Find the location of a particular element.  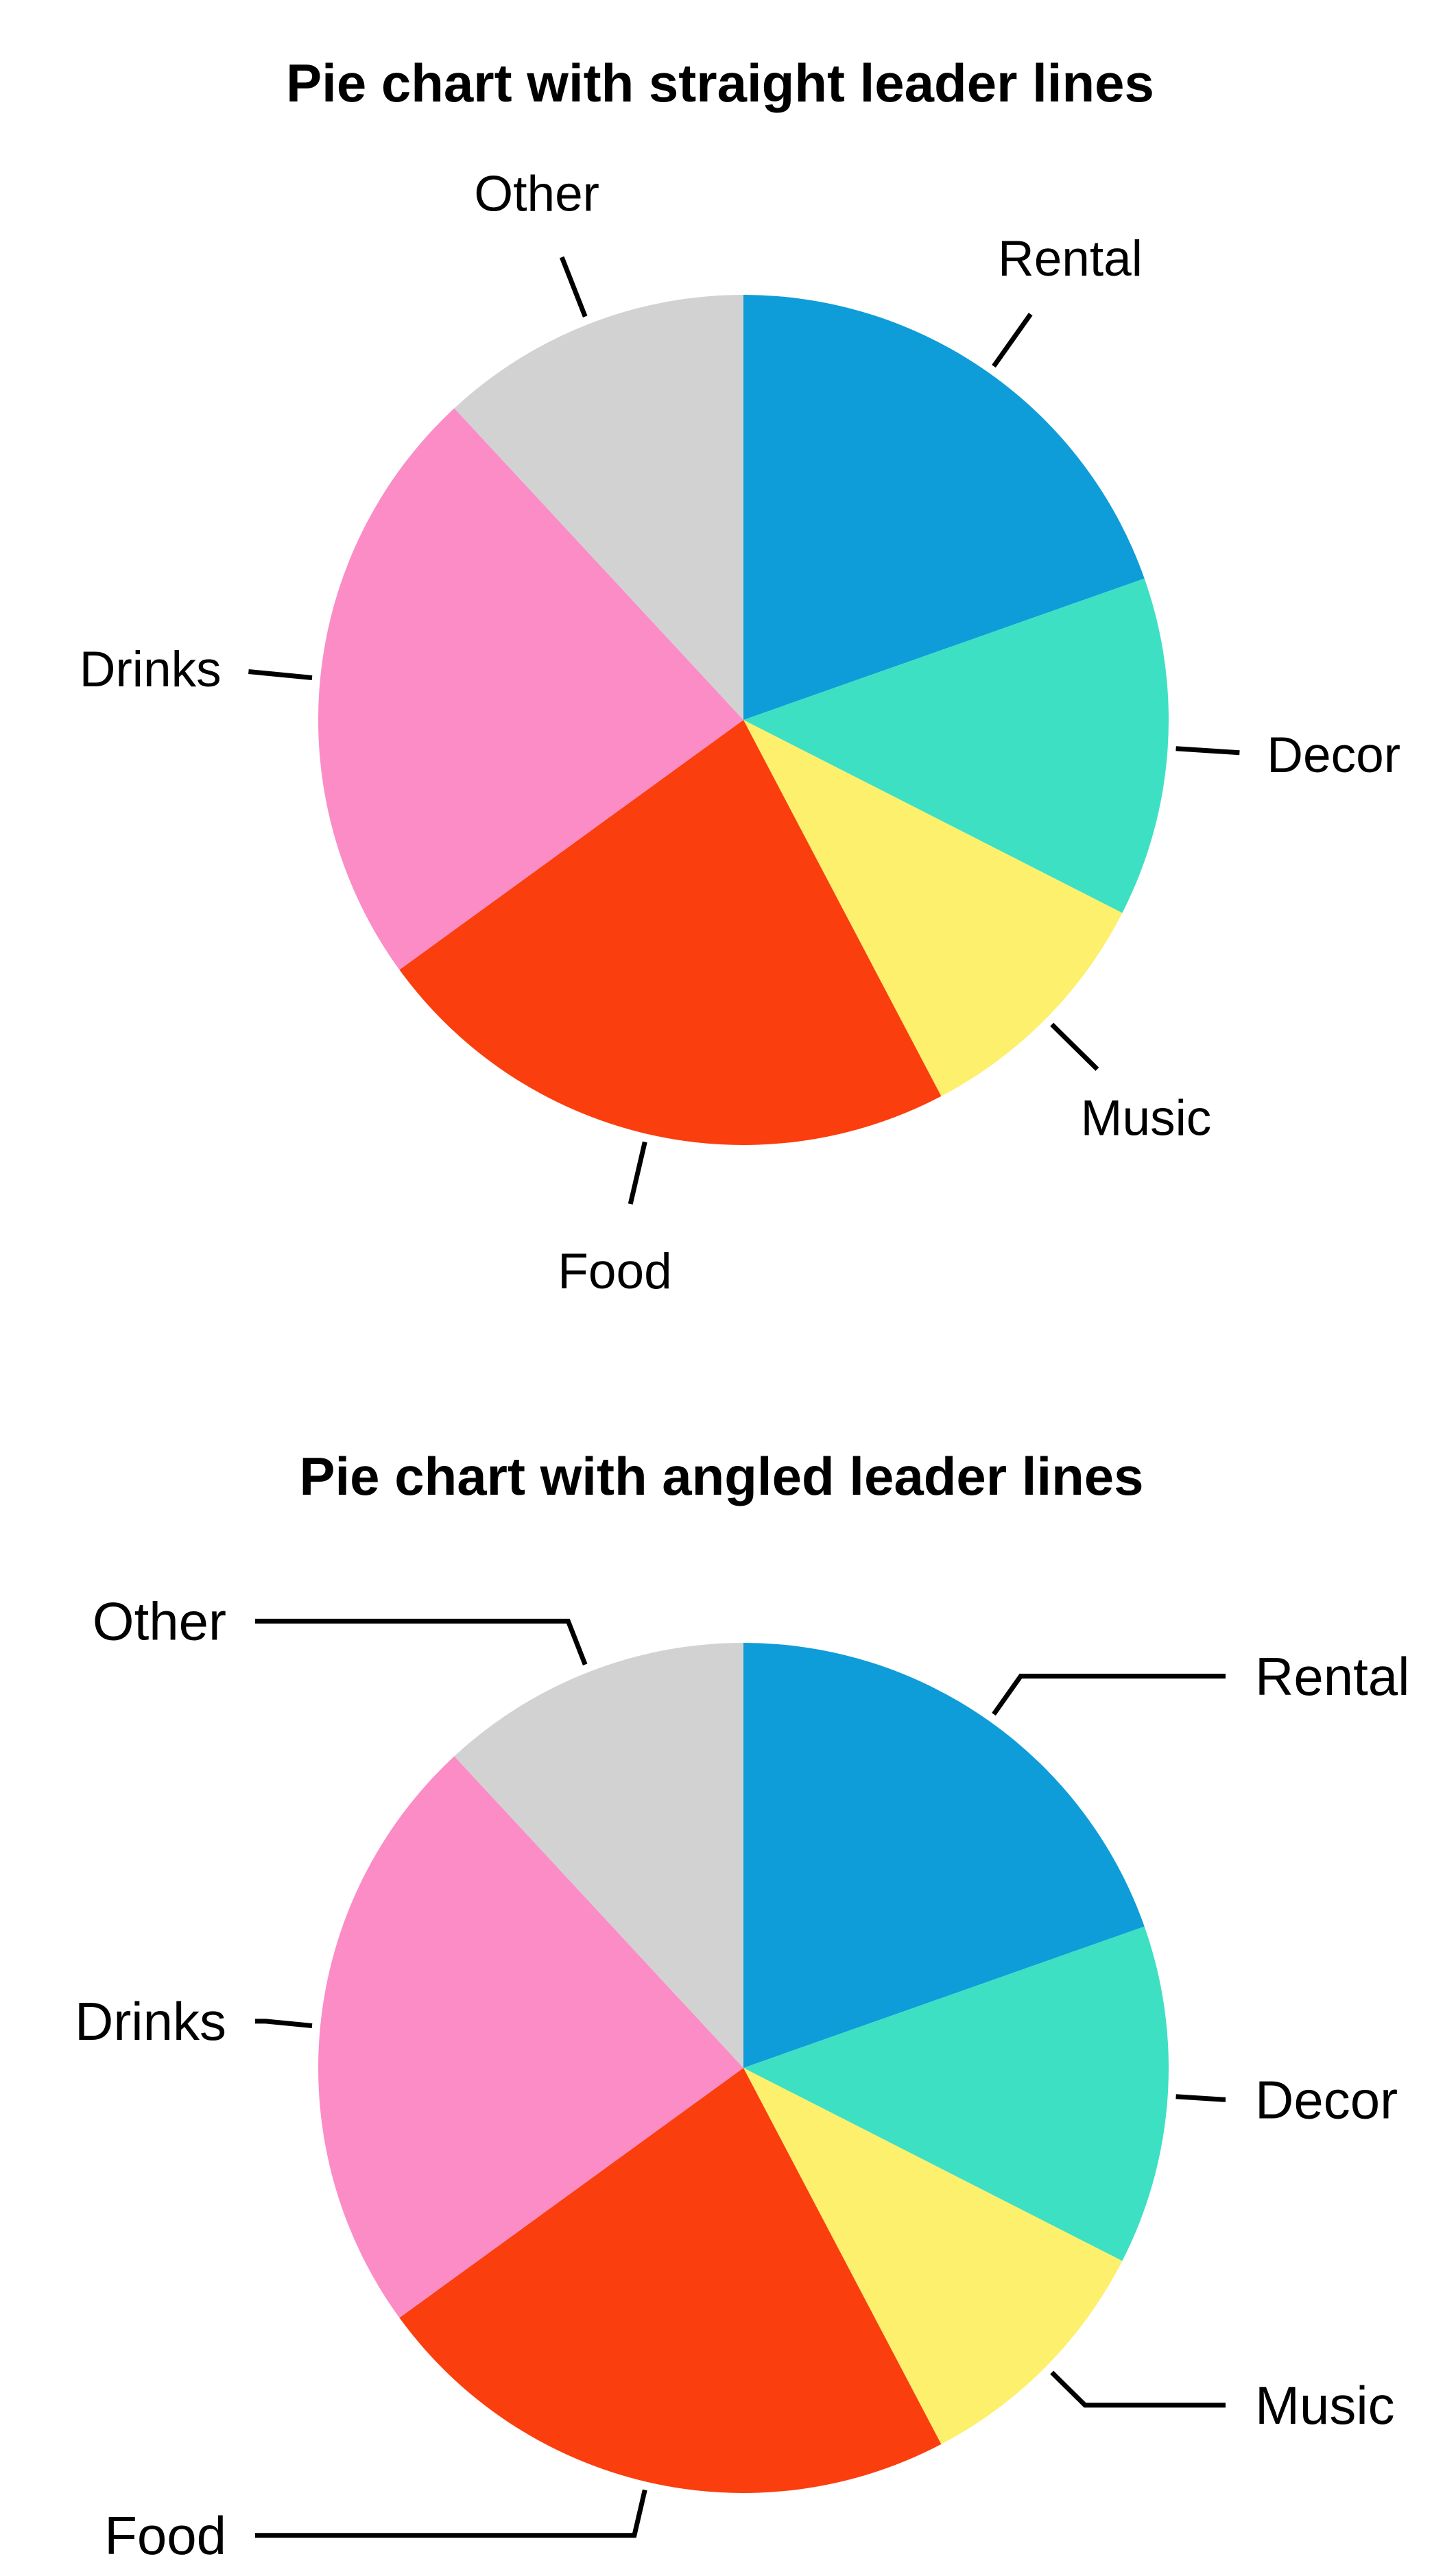

chart-title-angled: Pie chart with angled leader lines is located at coordinates (721, 1476).